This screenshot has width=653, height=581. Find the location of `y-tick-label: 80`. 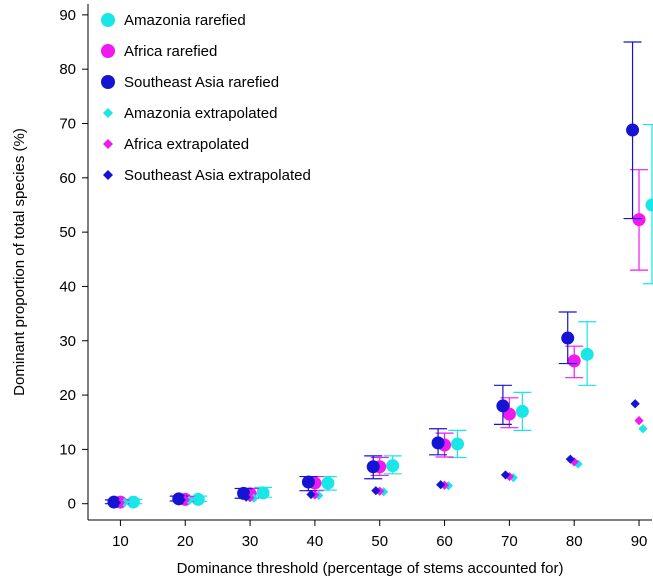

y-tick-label: 80 is located at coordinates (67, 69).